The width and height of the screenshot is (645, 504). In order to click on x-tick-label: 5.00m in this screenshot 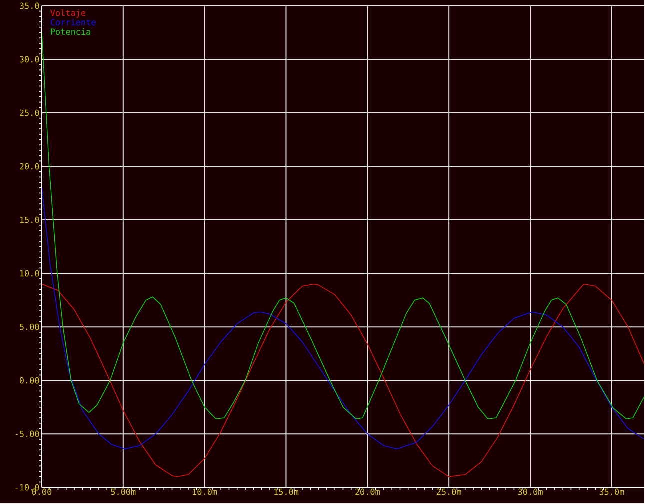, I will do `click(123, 492)`.